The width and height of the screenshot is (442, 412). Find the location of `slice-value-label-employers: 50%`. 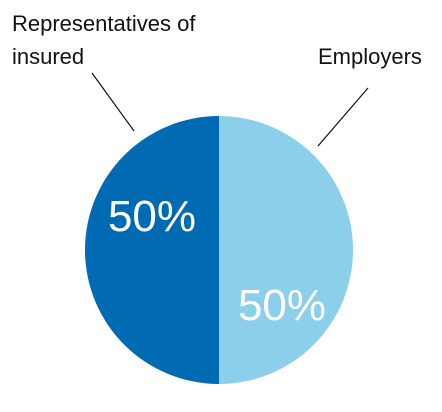

slice-value-label-employers: 50% is located at coordinates (282, 305).